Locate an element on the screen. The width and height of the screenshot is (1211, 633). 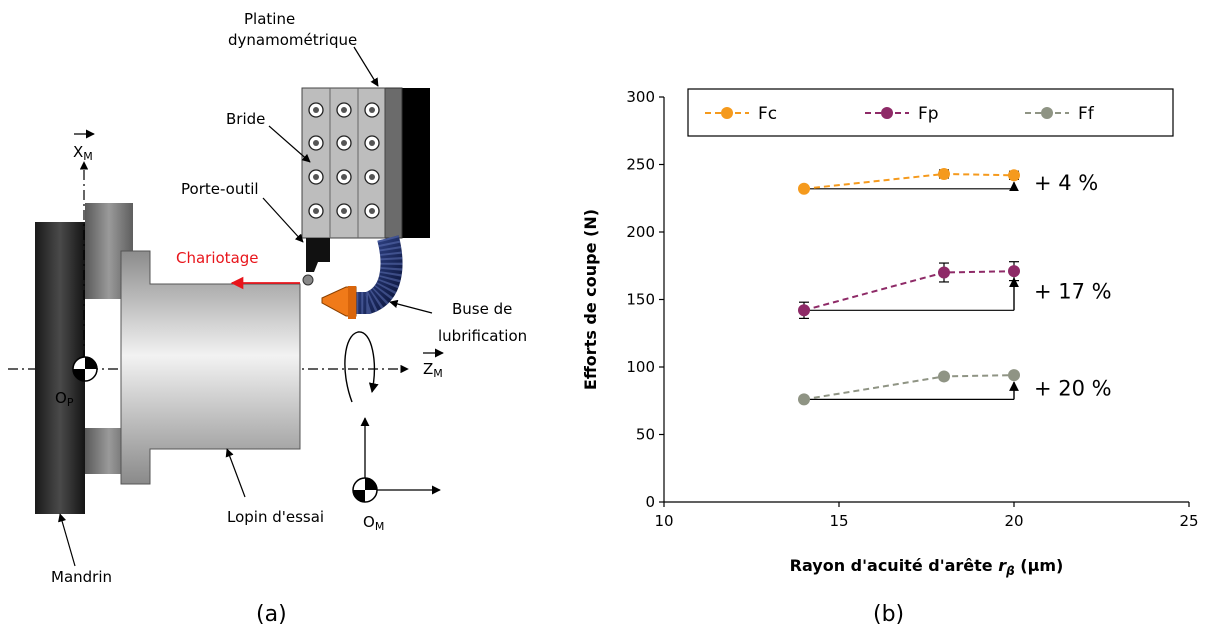
y-tick-label: 150 is located at coordinates (640, 300).